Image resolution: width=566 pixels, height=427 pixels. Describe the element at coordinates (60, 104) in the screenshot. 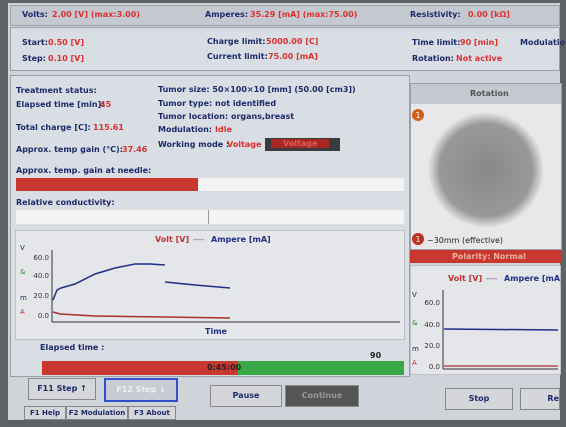

I see `label: Elapsed time [min]:` at that location.